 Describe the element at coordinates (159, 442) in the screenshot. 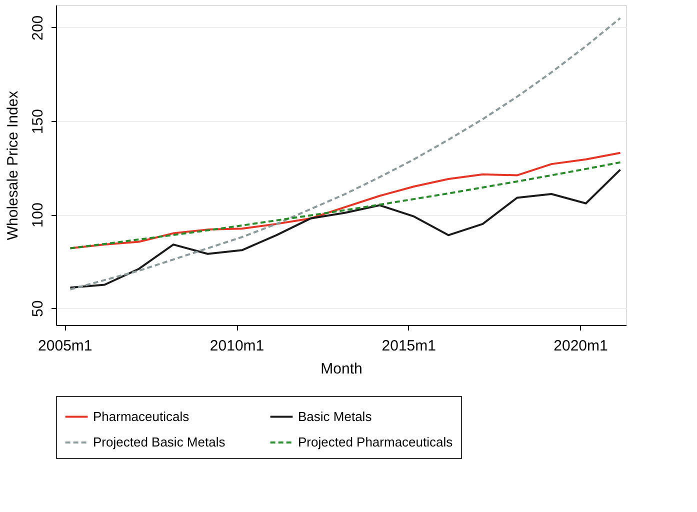

I see `legend-label: Projected Basic Metals` at that location.